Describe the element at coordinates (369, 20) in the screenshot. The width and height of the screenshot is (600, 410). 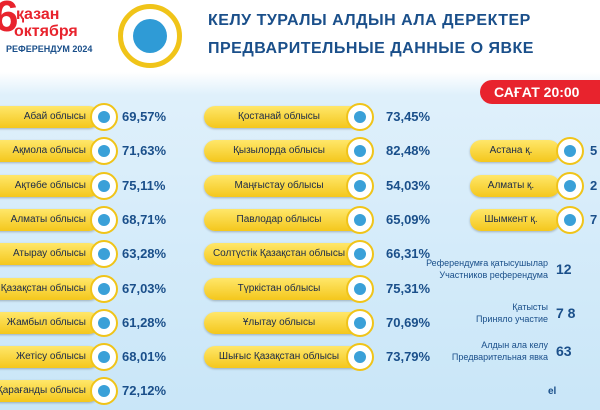
I see `title-kz: КЕЛУ ТУРАЛЫ АЛДЫН АЛА ДЕРЕКТЕР` at that location.